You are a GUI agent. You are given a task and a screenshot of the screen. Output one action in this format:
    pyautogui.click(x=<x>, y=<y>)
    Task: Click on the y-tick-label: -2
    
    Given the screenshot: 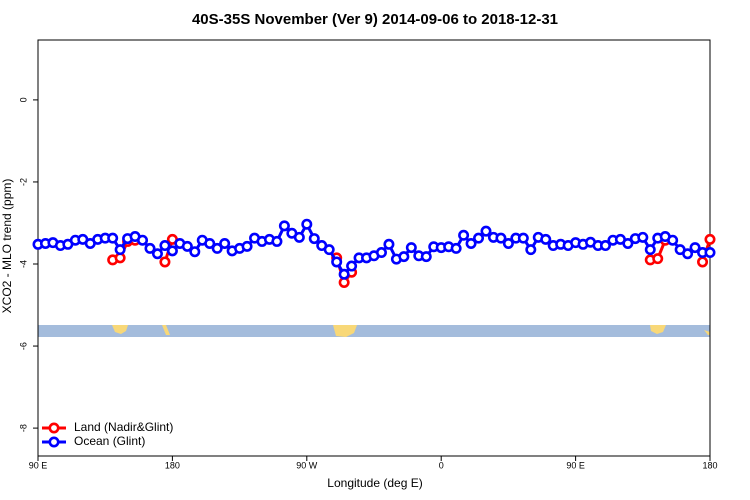 What is the action you would take?
    pyautogui.click(x=23, y=182)
    